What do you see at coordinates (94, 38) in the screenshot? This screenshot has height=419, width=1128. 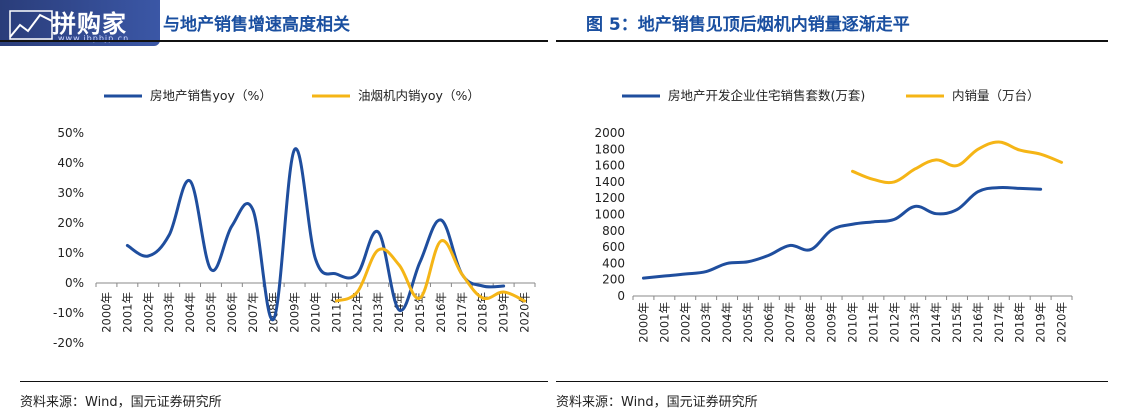 I see `watermark-url: www.ibpbjp.cn` at bounding box center [94, 38].